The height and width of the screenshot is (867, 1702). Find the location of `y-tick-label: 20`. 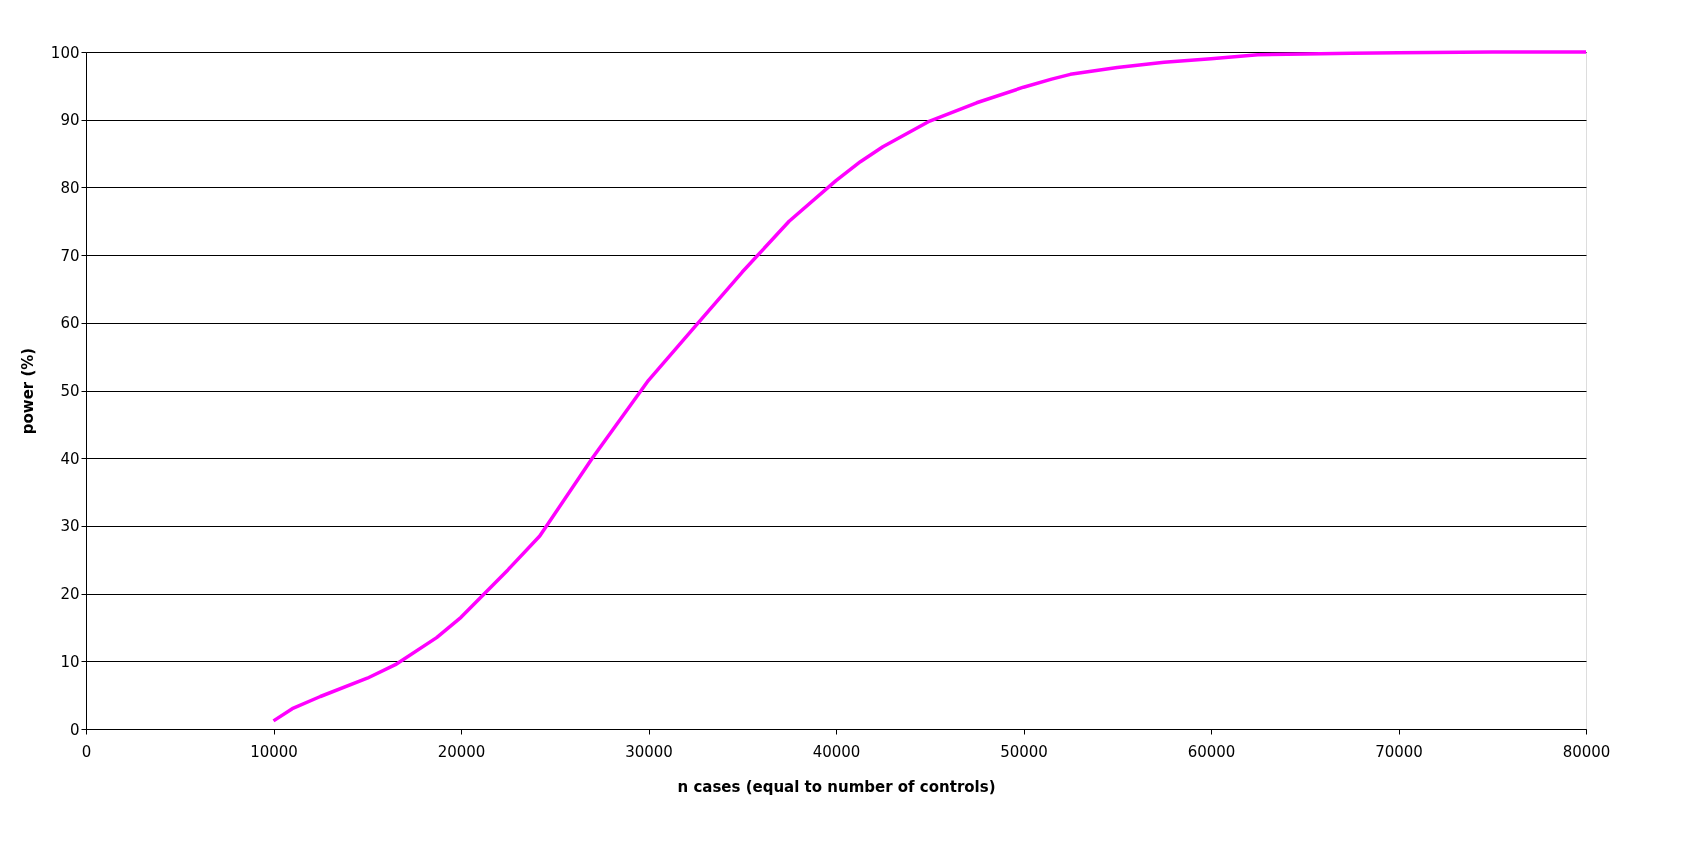

y-tick-label: 20 is located at coordinates (70, 594).